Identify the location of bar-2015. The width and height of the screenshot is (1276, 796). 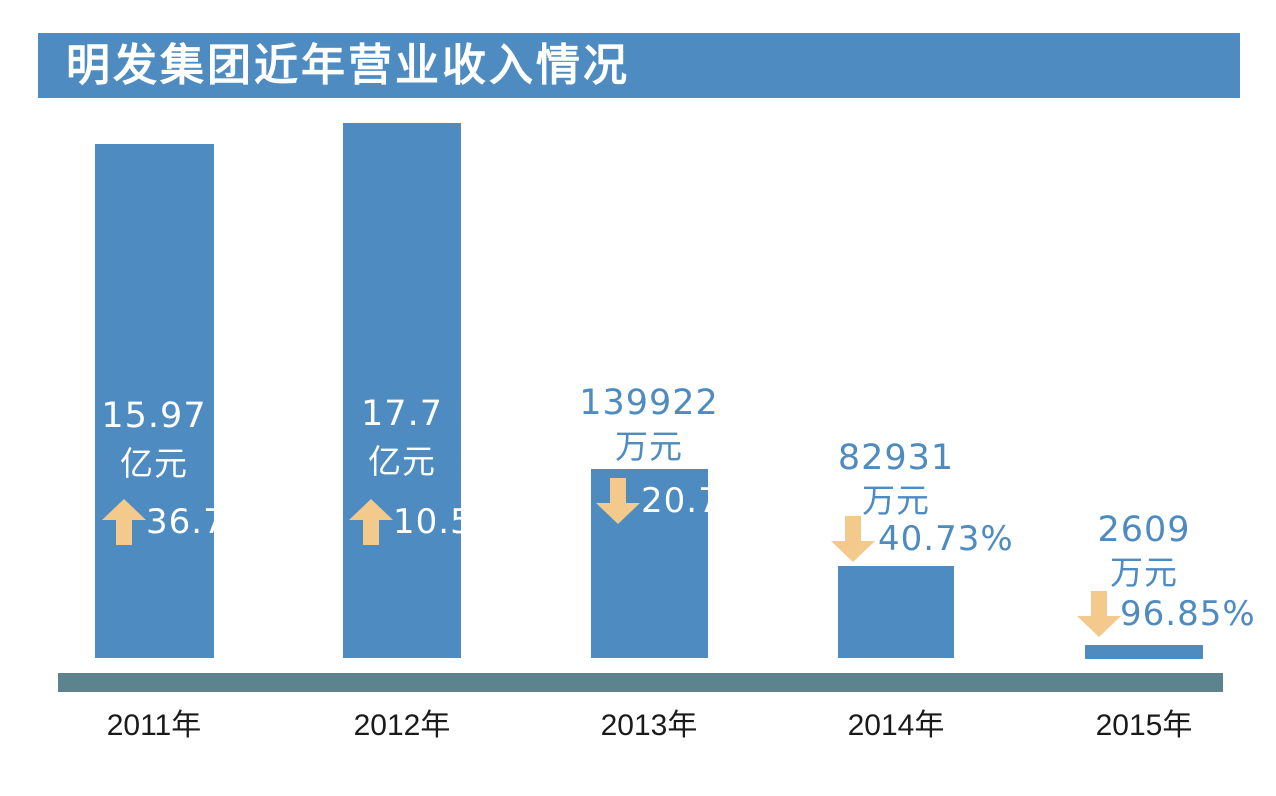
(1144, 652).